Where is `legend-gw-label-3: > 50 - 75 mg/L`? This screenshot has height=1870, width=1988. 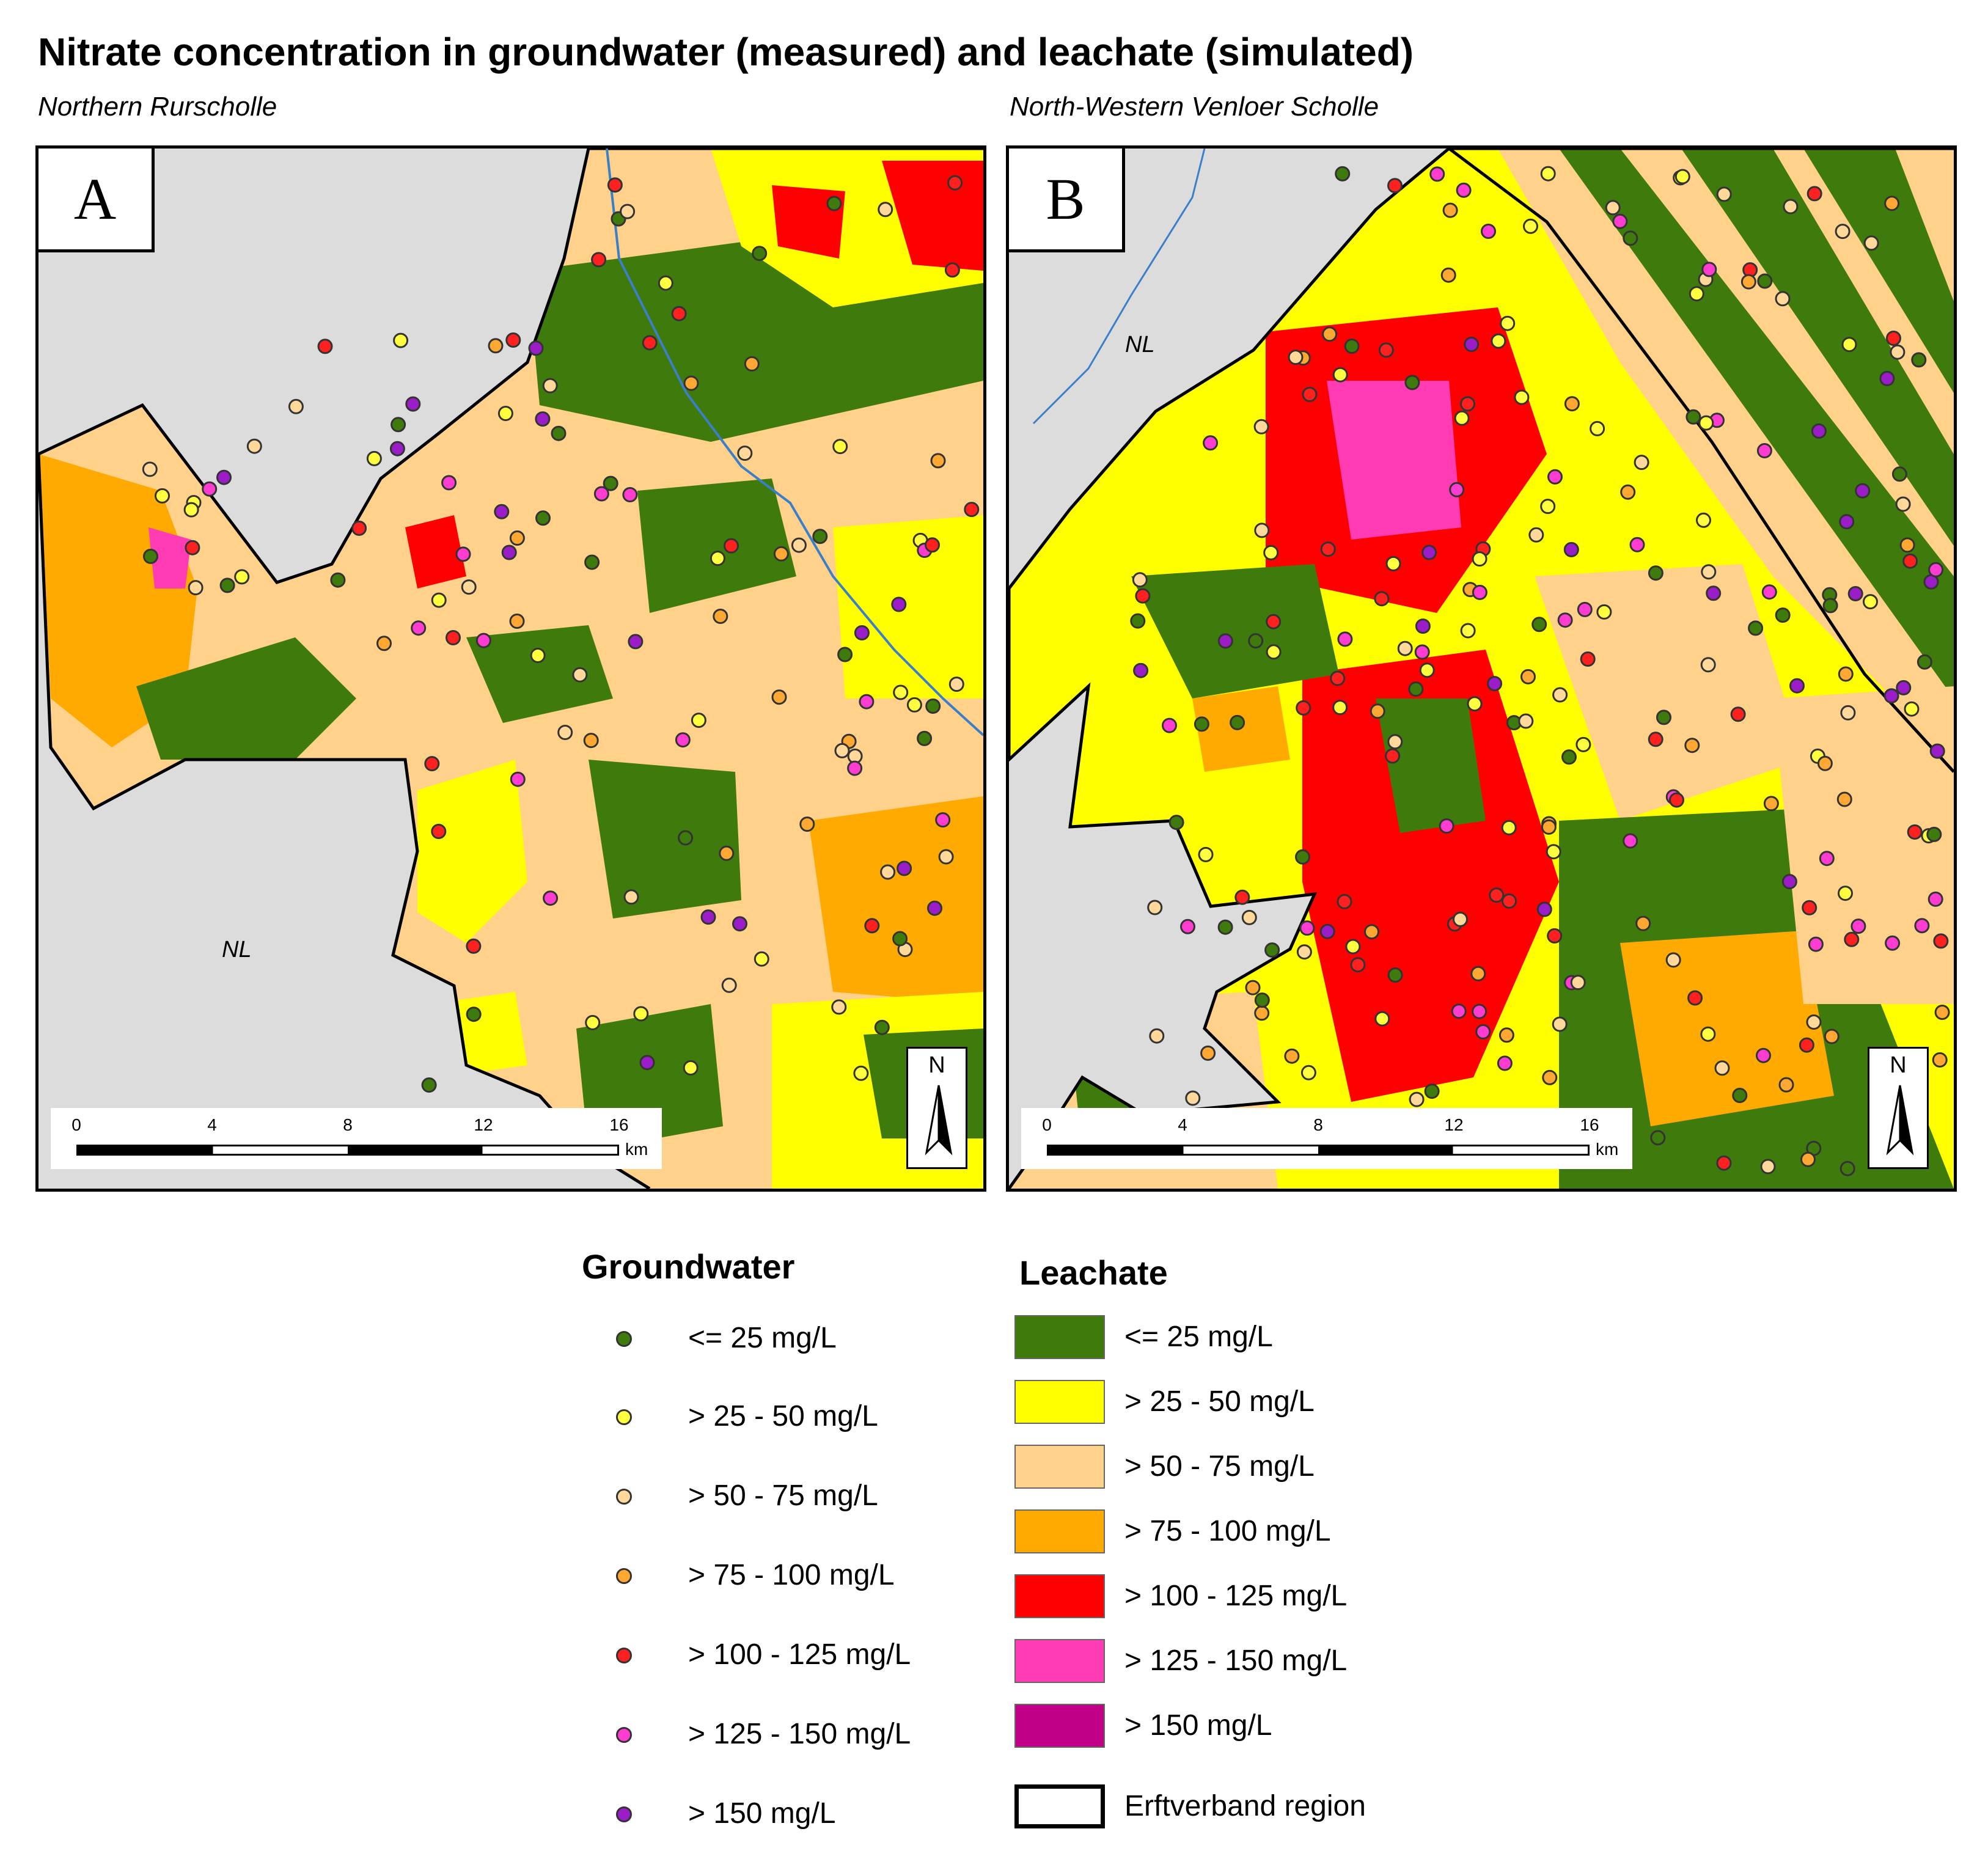 legend-gw-label-3: > 50 - 75 mg/L is located at coordinates (783, 1496).